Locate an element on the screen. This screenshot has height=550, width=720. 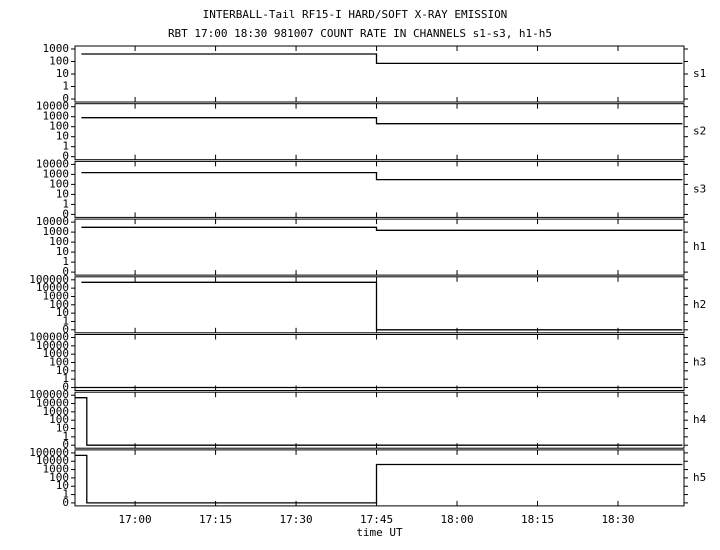
x-tick-label: 17:30 is located at coordinates (296, 519).